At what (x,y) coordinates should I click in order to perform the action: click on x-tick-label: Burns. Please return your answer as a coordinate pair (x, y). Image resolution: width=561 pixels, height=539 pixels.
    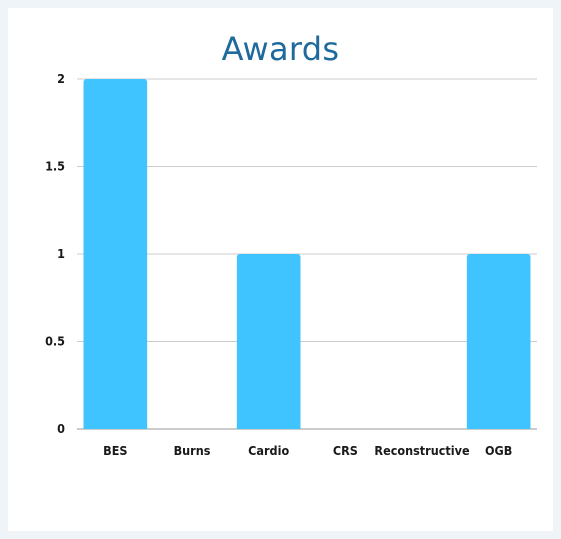
    Looking at the image, I should click on (192, 450).